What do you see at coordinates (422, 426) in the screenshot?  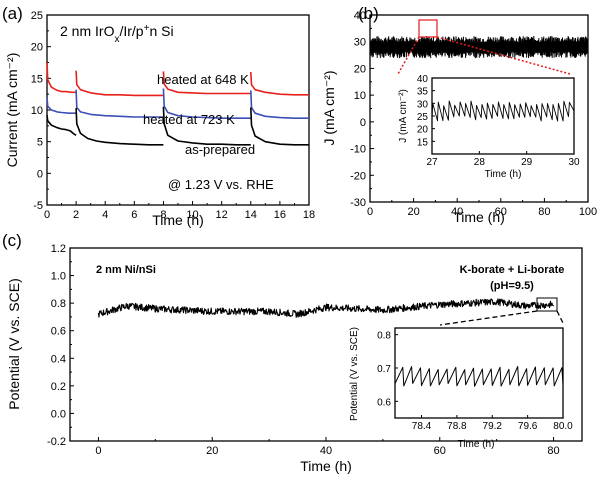 I see `panel-c-inset-xtick-label: 78.4` at bounding box center [422, 426].